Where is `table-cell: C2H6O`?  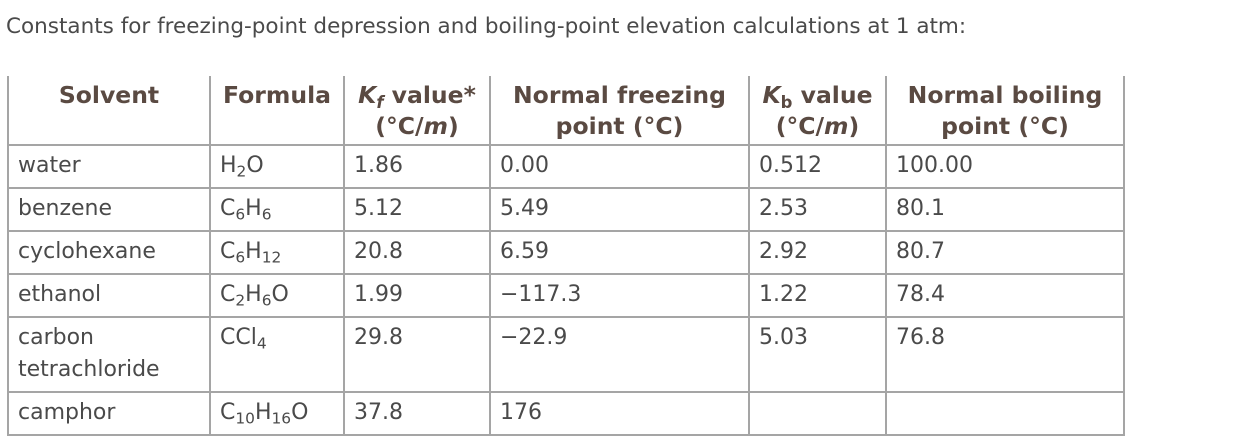 table-cell: C2H6O is located at coordinates (277, 295).